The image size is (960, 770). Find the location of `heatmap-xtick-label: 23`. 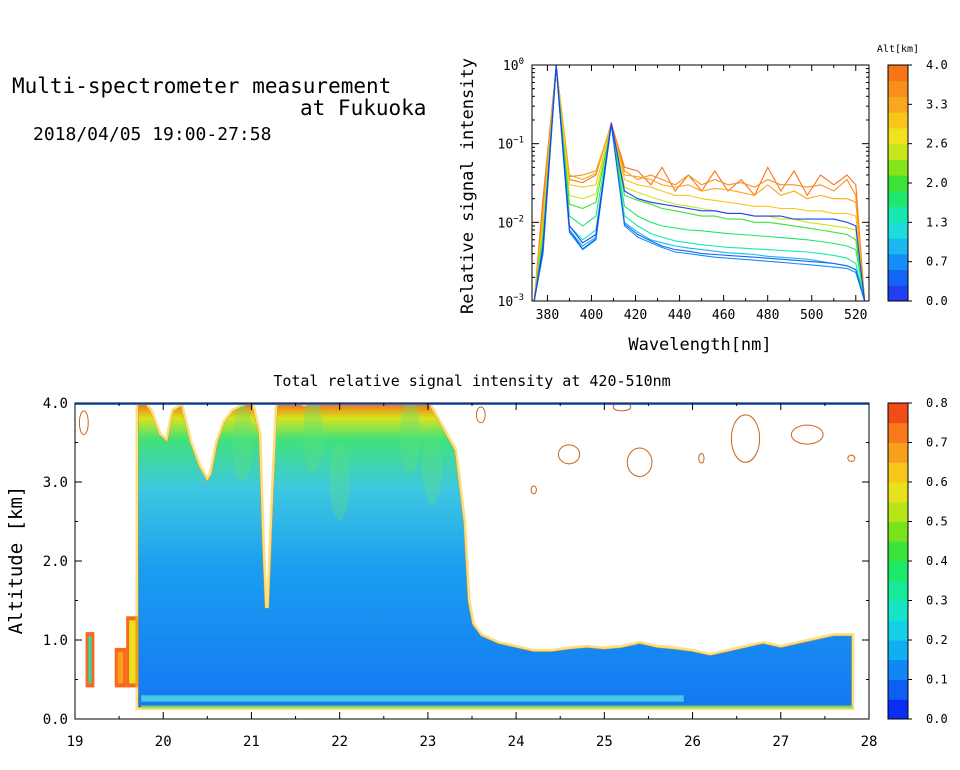

heatmap-xtick-label: 23 is located at coordinates (427, 742).